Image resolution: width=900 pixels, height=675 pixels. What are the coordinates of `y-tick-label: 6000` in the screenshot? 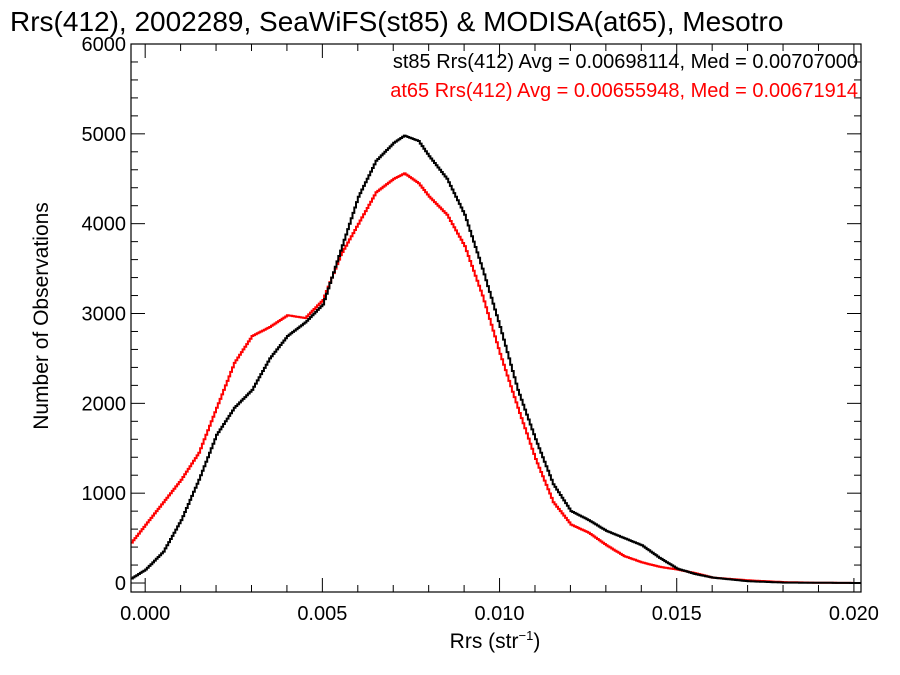 It's located at (104, 45).